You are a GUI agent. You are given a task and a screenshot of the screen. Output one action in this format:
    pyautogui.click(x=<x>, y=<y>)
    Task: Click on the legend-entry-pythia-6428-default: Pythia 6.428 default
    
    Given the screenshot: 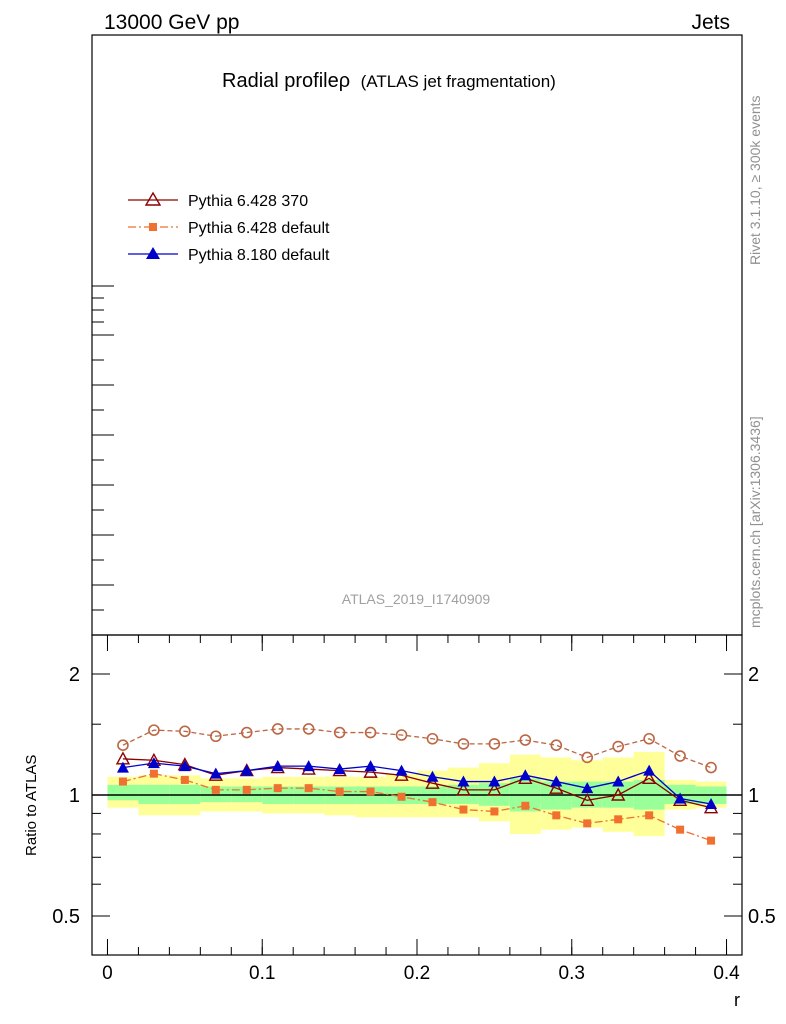 What is the action you would take?
    pyautogui.click(x=229, y=228)
    